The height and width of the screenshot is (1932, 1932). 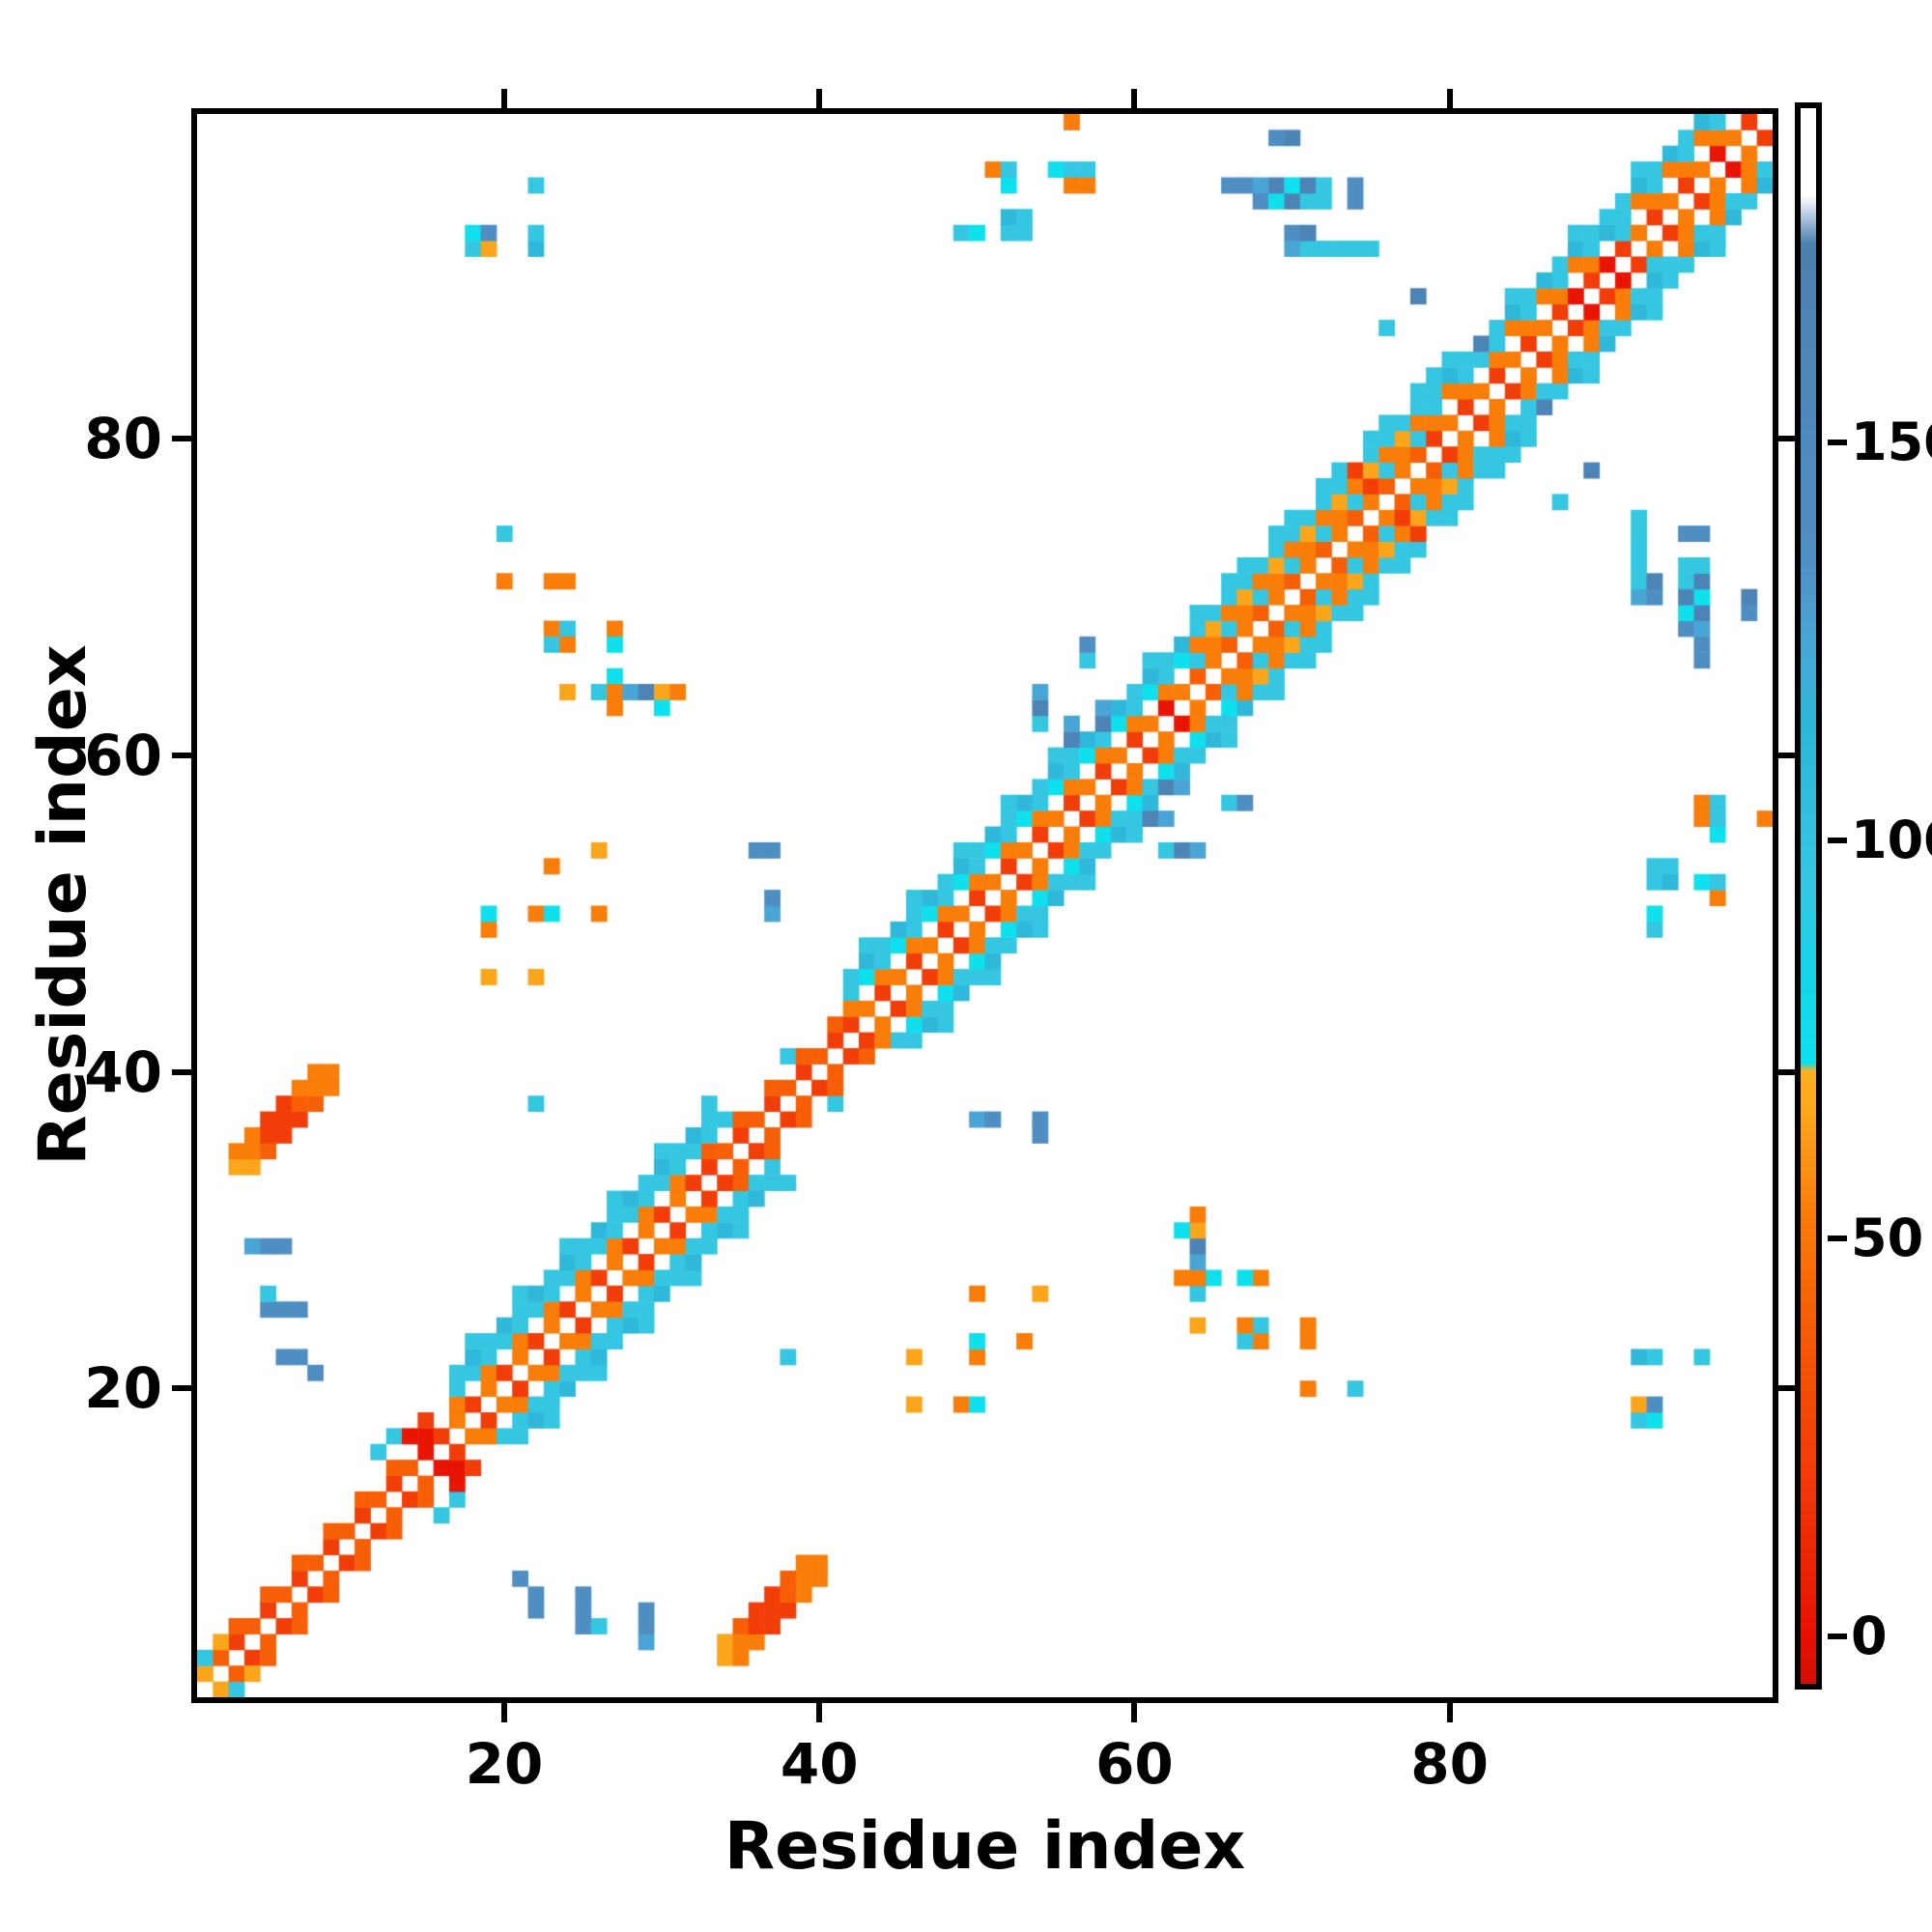 I want to click on colorbar-tick-label: 100, so click(x=1891, y=839).